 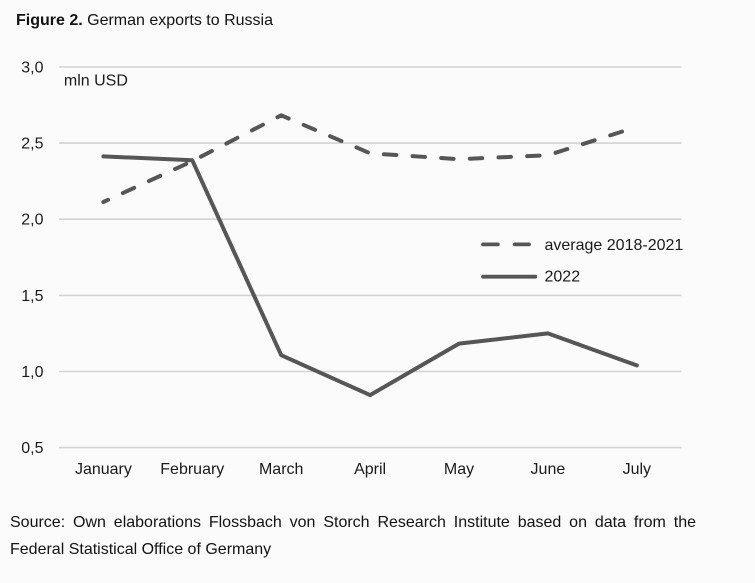 What do you see at coordinates (32, 296) in the screenshot?
I see `svg-text: 1,5` at bounding box center [32, 296].